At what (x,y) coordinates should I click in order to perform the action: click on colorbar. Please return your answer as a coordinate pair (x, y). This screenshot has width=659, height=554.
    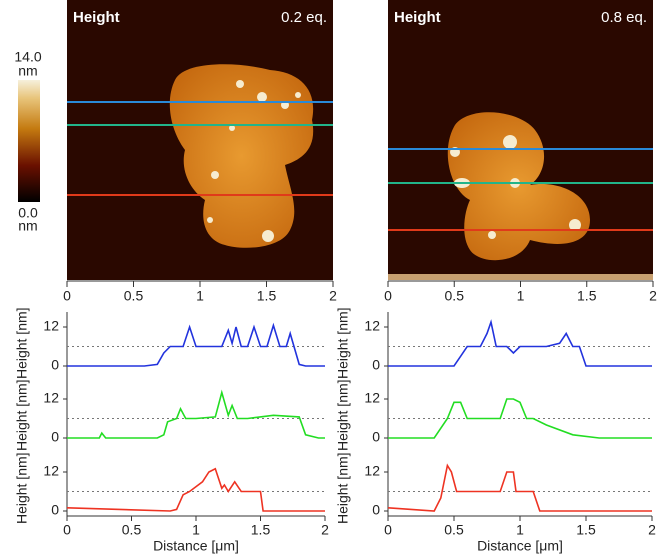
    Looking at the image, I should click on (29, 141).